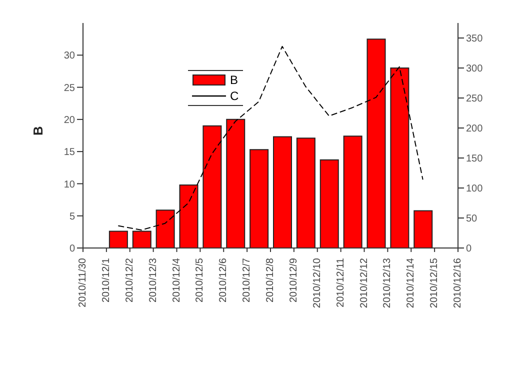  I want to click on y2-tick-label: 50, so click(472, 219).